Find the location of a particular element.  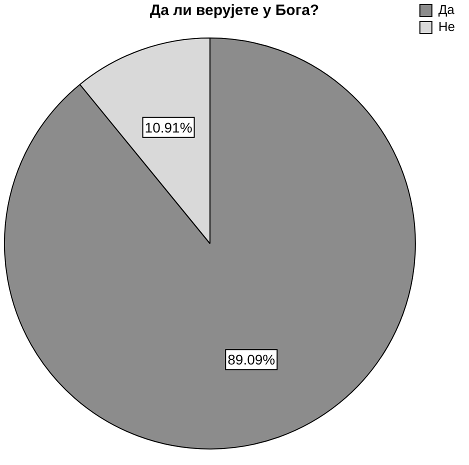

legend-label: Не is located at coordinates (447, 26).